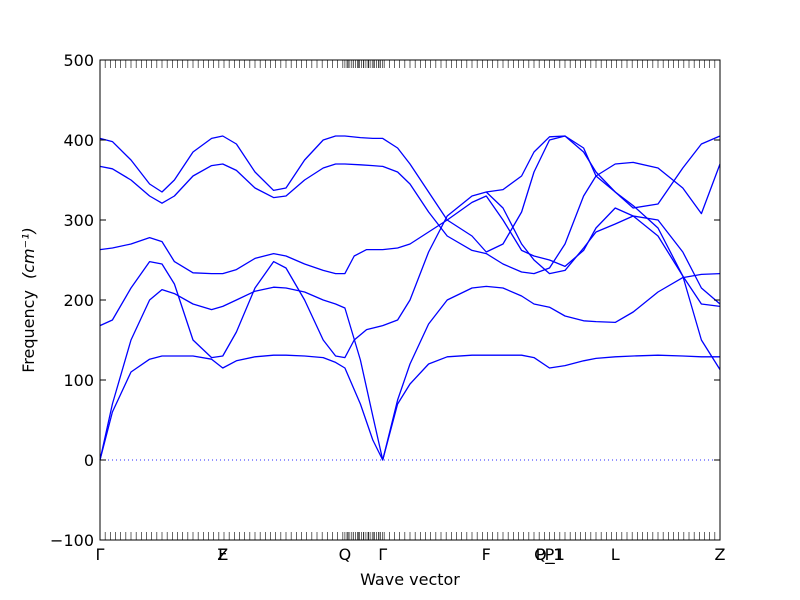 This screenshot has width=800, height=600. Describe the element at coordinates (78, 380) in the screenshot. I see `y-tick-label: 100` at that location.